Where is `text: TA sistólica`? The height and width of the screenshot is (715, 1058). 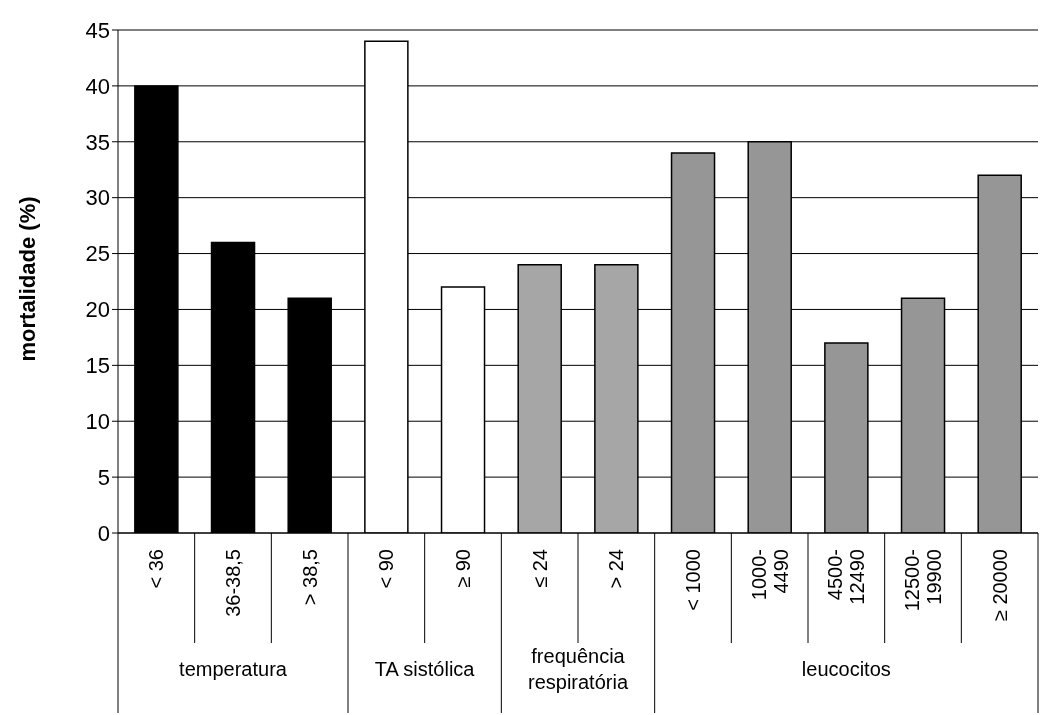 text: TA sistólica is located at coordinates (425, 669).